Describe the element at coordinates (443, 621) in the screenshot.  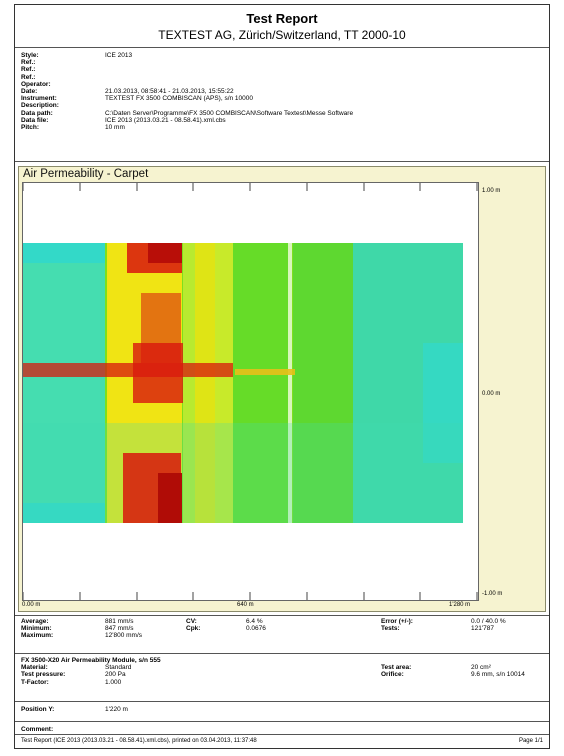
I see `kv-row: Error (+/-): 0.0 / 40.0 %` at that location.